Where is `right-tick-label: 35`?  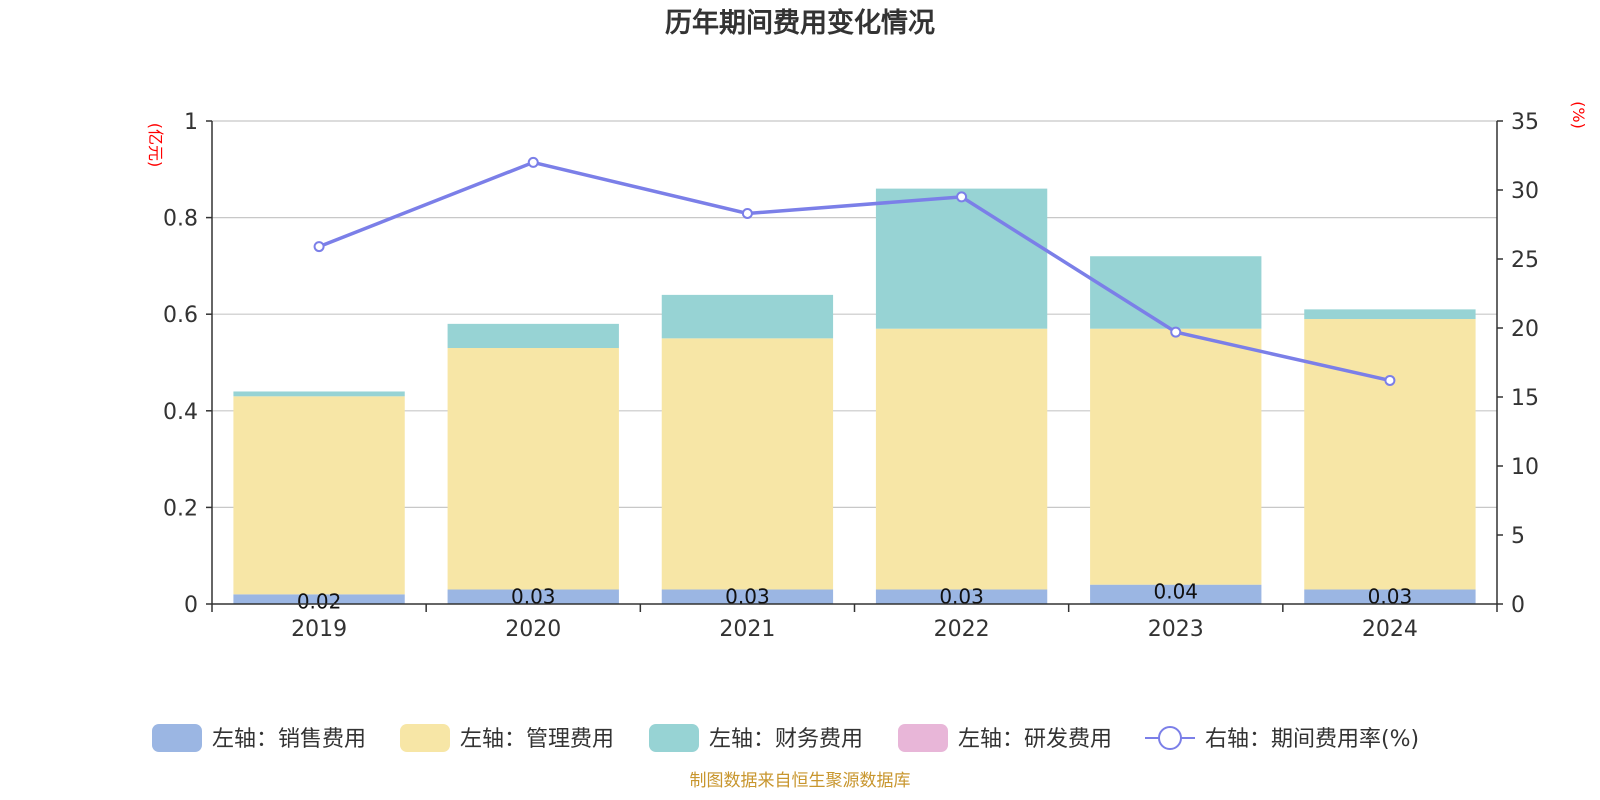 right-tick-label: 35 is located at coordinates (1525, 122).